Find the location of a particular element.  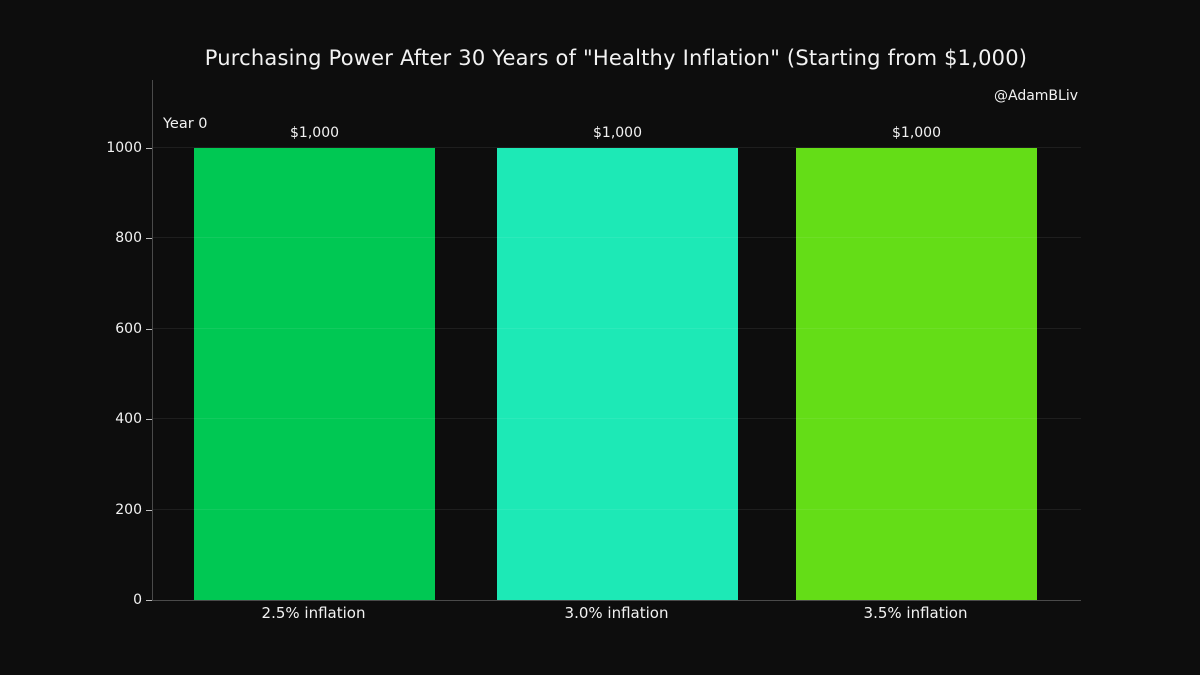

attribution-handle: @AdamBLiv is located at coordinates (1035, 96).